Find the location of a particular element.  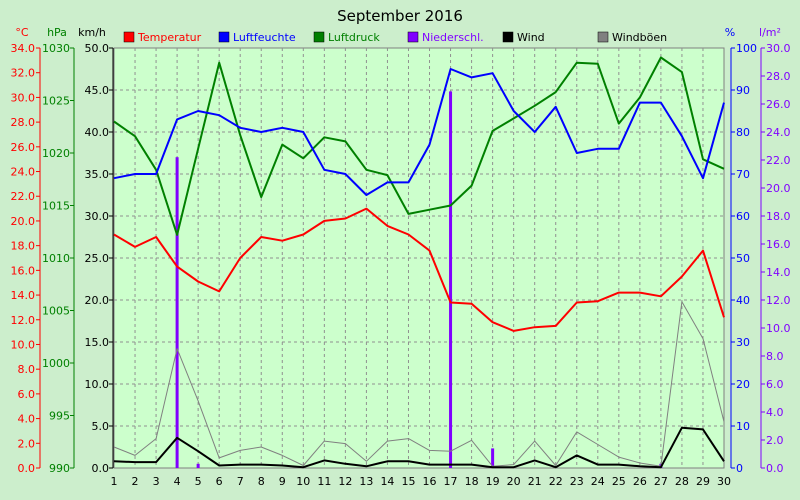

press-tick-label: 990 is located at coordinates (59, 468).